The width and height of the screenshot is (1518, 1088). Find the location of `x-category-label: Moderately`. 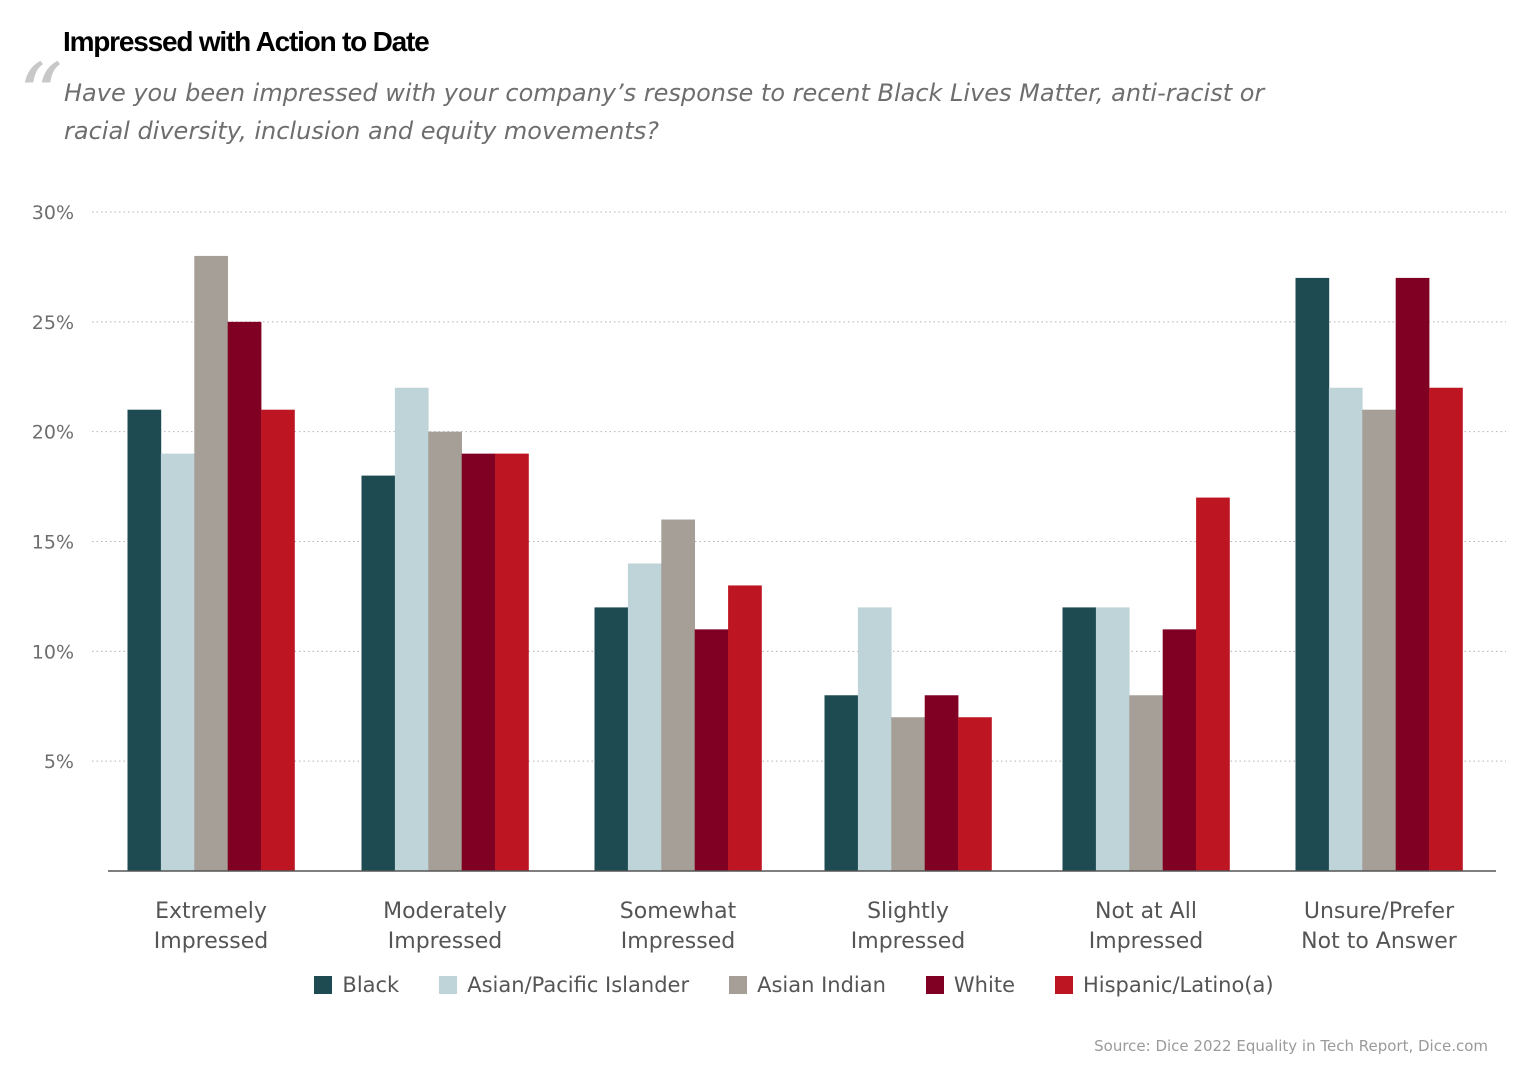

x-category-label: Moderately is located at coordinates (445, 911).